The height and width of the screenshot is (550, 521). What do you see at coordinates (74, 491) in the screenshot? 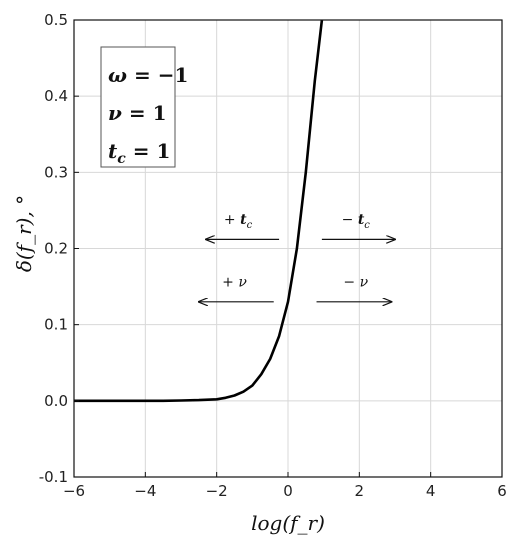
I see `x-tick-label: −6` at bounding box center [74, 491].